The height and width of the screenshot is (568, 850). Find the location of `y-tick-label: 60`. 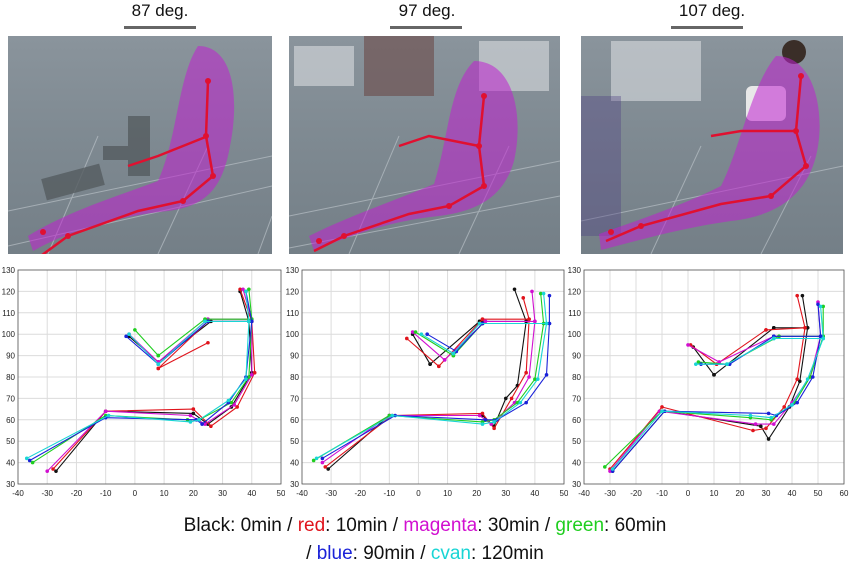

y-tick-label: 60 is located at coordinates (294, 420).